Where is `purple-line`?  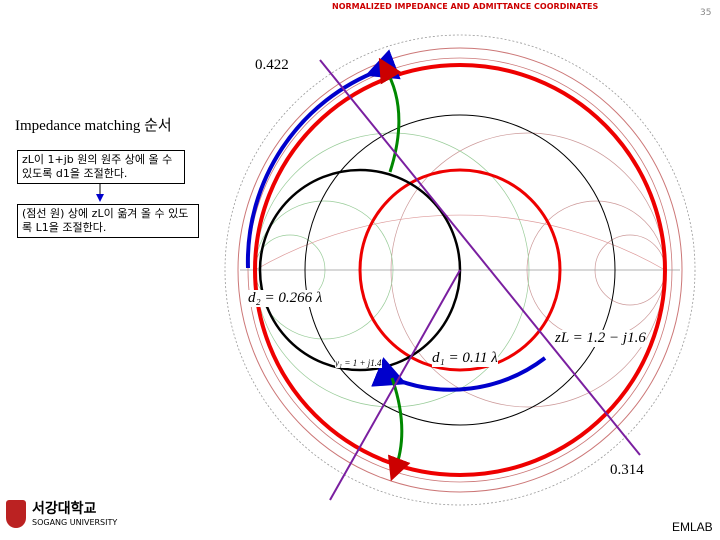 purple-line is located at coordinates (395, 385).